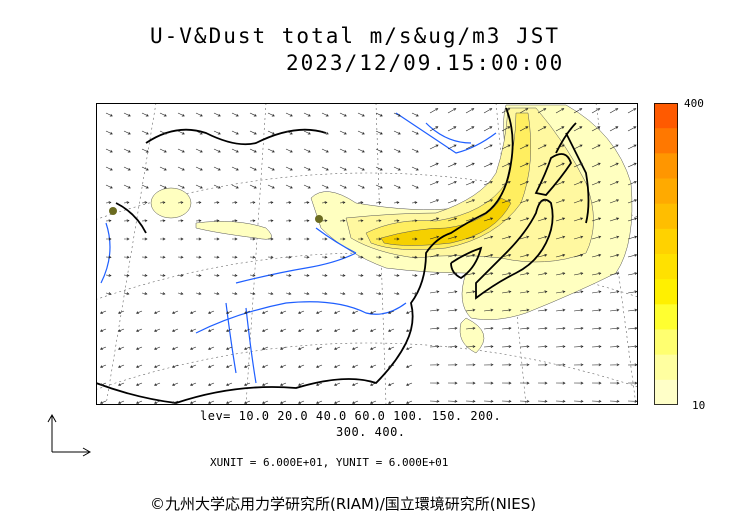 The width and height of the screenshot is (752, 532). What do you see at coordinates (371, 432) in the screenshot?
I see `contour-levels-line-2: 300. 400.` at bounding box center [371, 432].